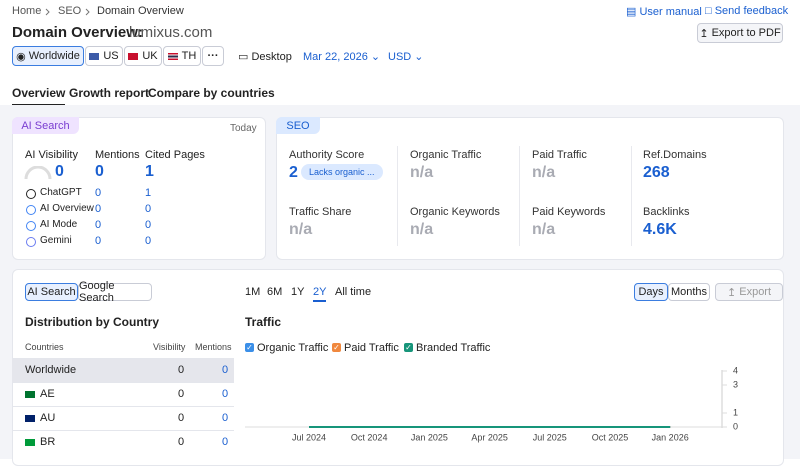 This screenshot has width=800, height=466. I want to click on total-value: 0, so click(59, 171).